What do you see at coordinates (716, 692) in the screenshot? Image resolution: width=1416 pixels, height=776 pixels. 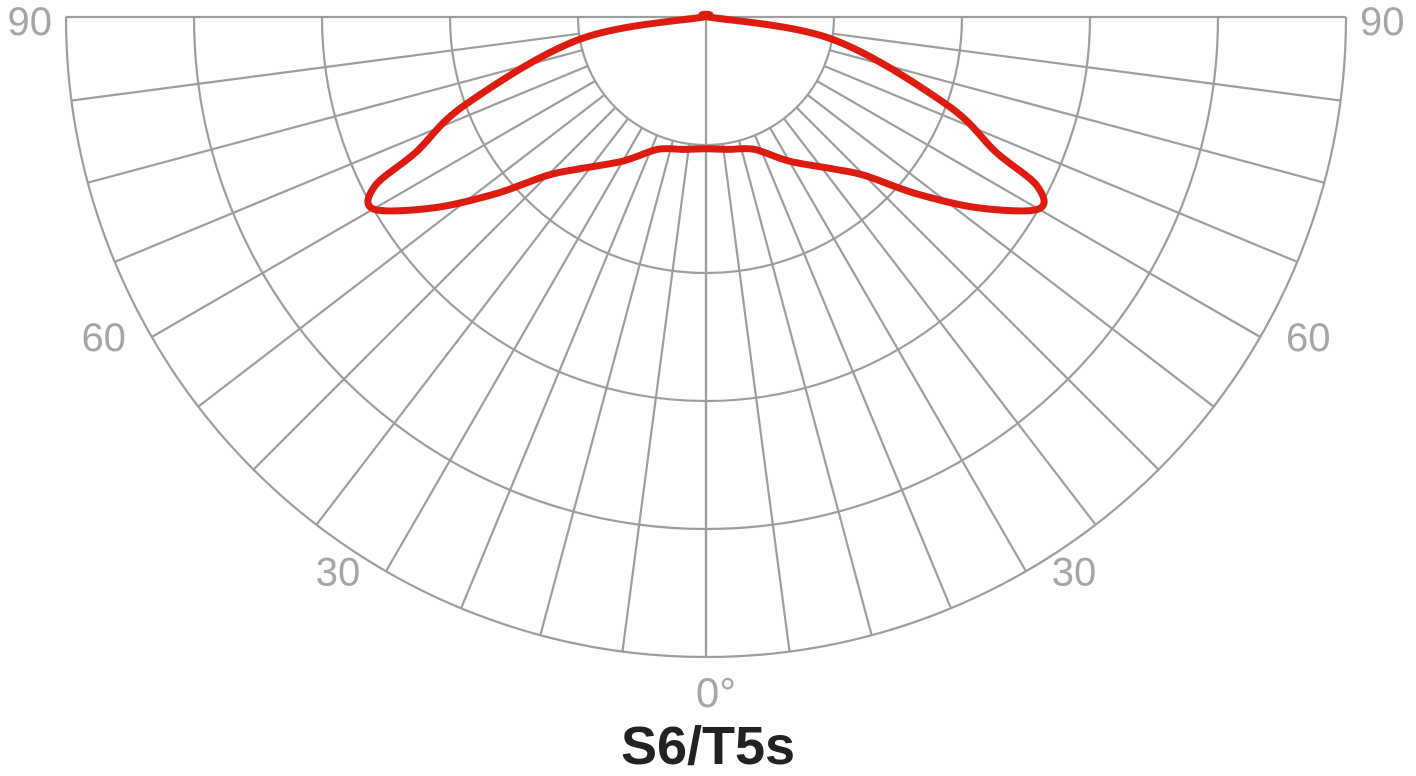 I see `angle-label: 0°` at bounding box center [716, 692].